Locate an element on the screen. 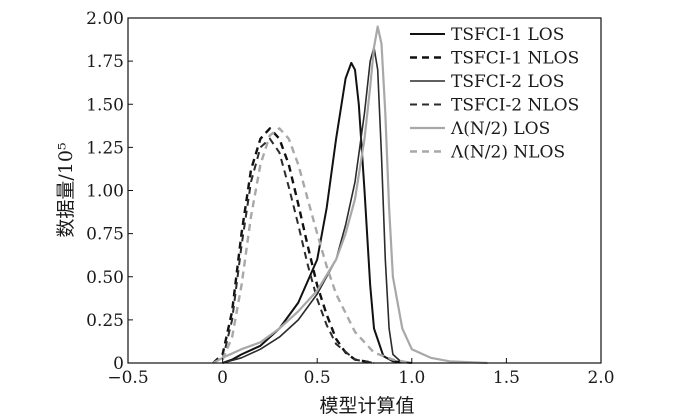 The height and width of the screenshot is (419, 700). y-tick-label: 2.00 is located at coordinates (105, 19).